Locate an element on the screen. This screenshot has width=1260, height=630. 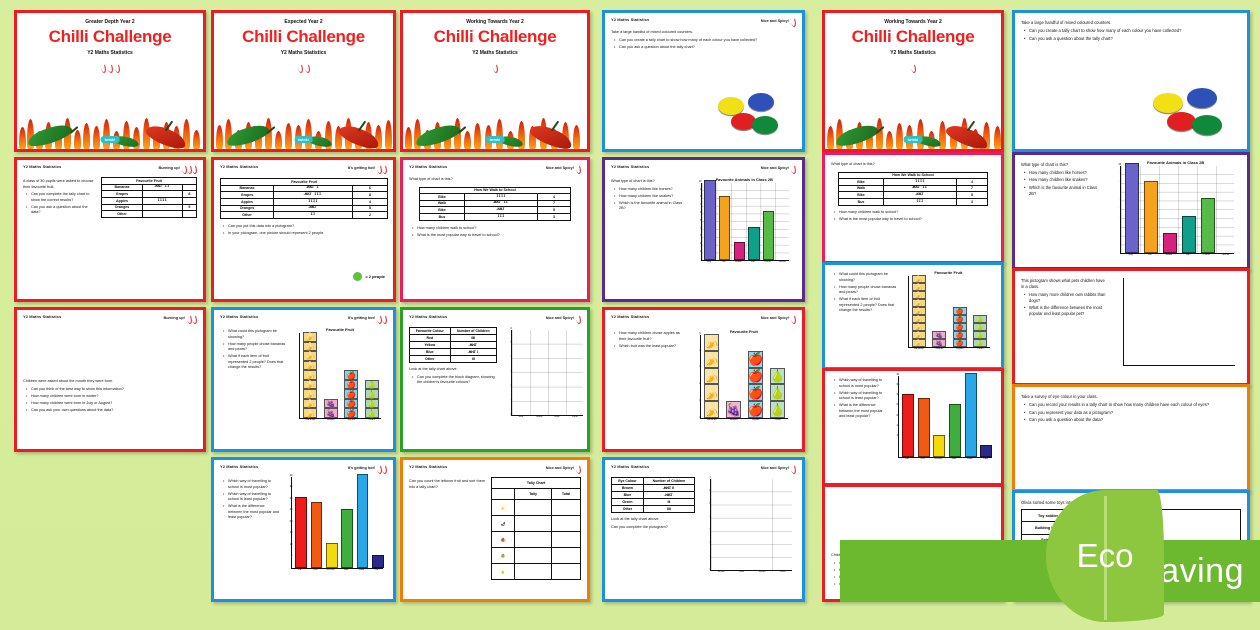
table-header-row: Favourite Colour Number of Children is located at coordinates (453, 331).